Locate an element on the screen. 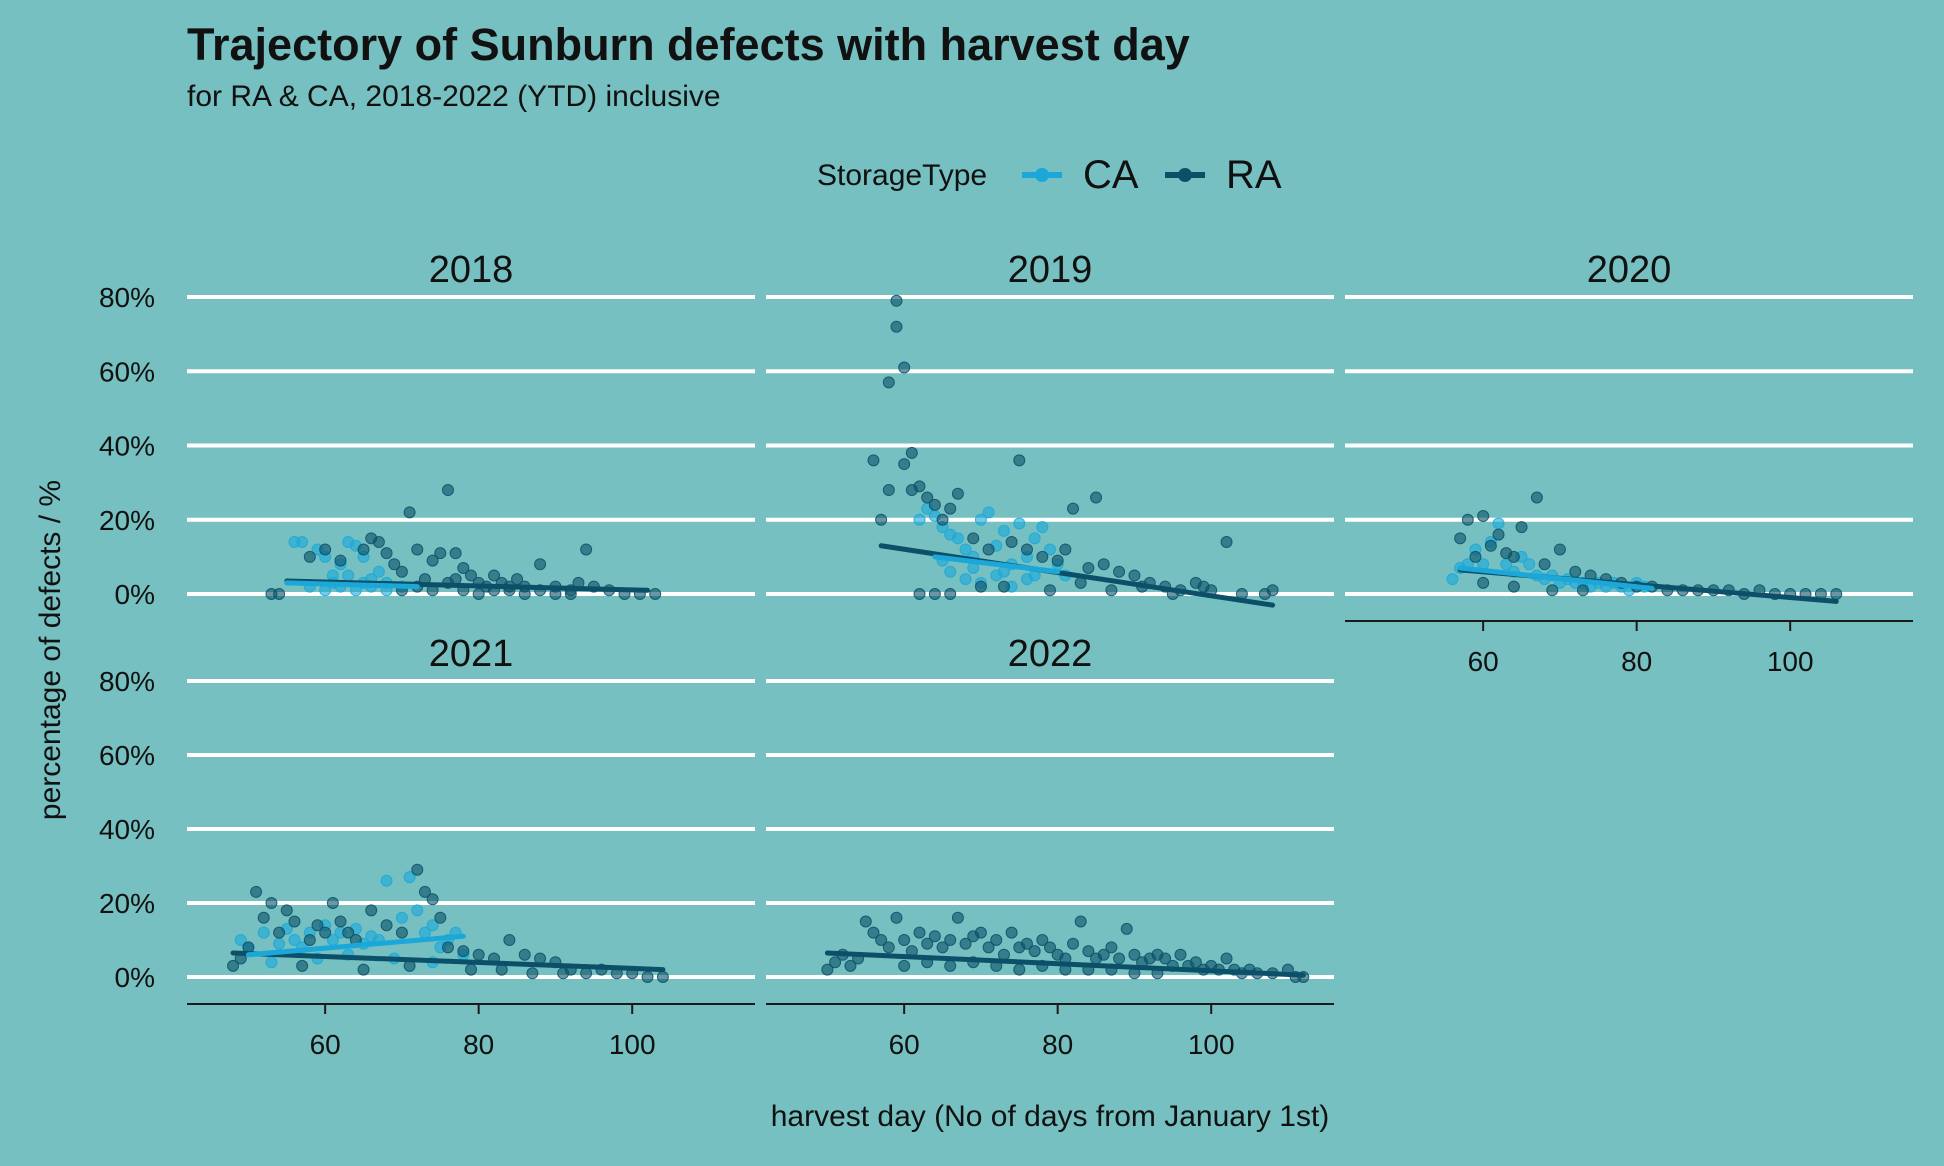 This screenshot has width=1944, height=1166. y-tick-label: 0% is located at coordinates (135, 594).